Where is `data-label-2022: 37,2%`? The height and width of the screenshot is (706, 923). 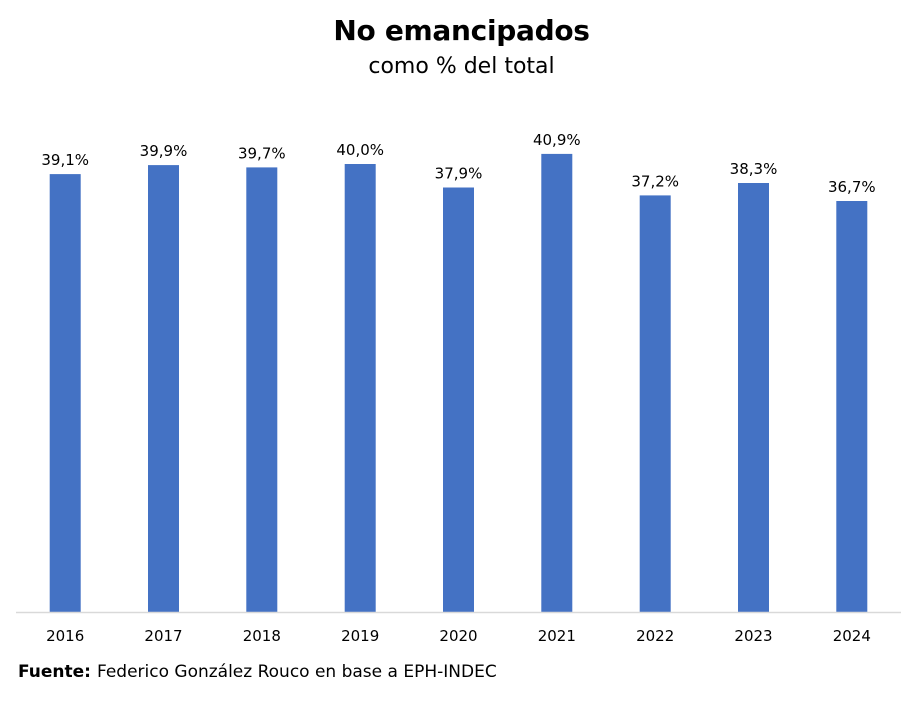 data-label-2022: 37,2% is located at coordinates (655, 181).